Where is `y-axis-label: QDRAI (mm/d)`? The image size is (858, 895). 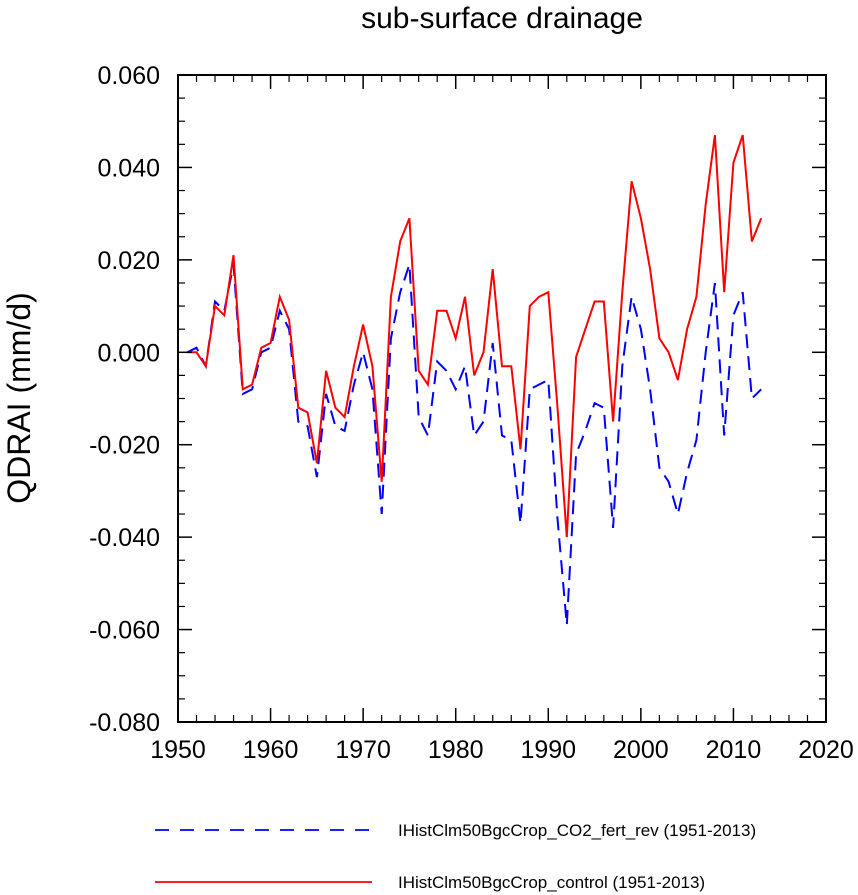 y-axis-label: QDRAI (mm/d) is located at coordinates (19, 398).